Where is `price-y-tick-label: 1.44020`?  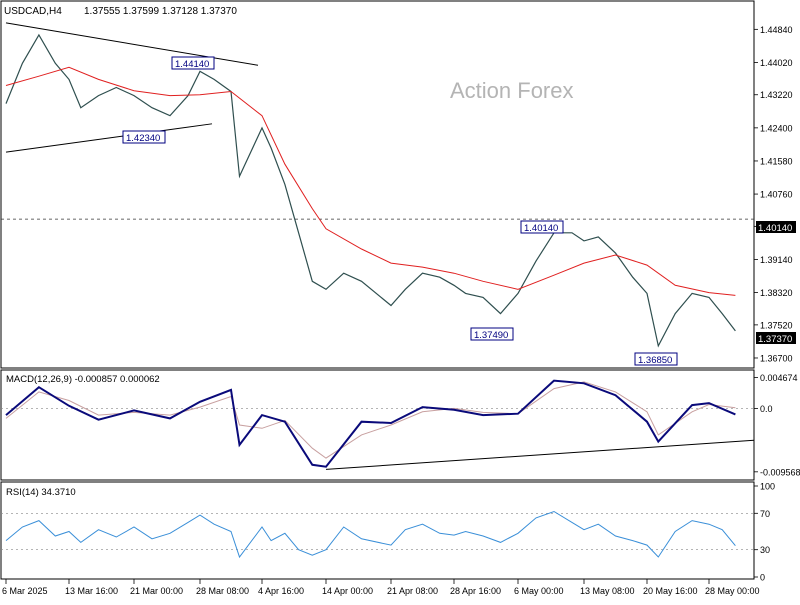 price-y-tick-label: 1.44020 is located at coordinates (776, 63).